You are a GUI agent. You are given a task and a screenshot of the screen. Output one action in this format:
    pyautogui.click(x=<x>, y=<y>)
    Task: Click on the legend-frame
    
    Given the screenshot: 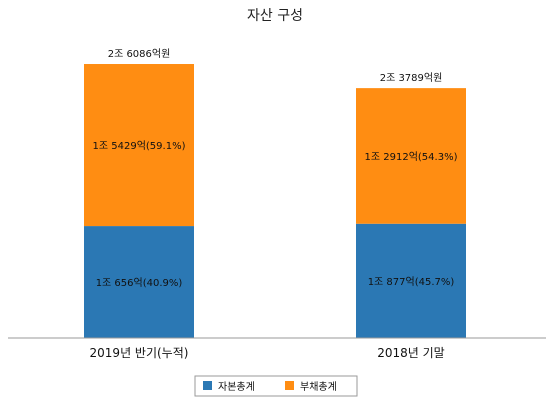 What is the action you would take?
    pyautogui.click(x=276, y=386)
    